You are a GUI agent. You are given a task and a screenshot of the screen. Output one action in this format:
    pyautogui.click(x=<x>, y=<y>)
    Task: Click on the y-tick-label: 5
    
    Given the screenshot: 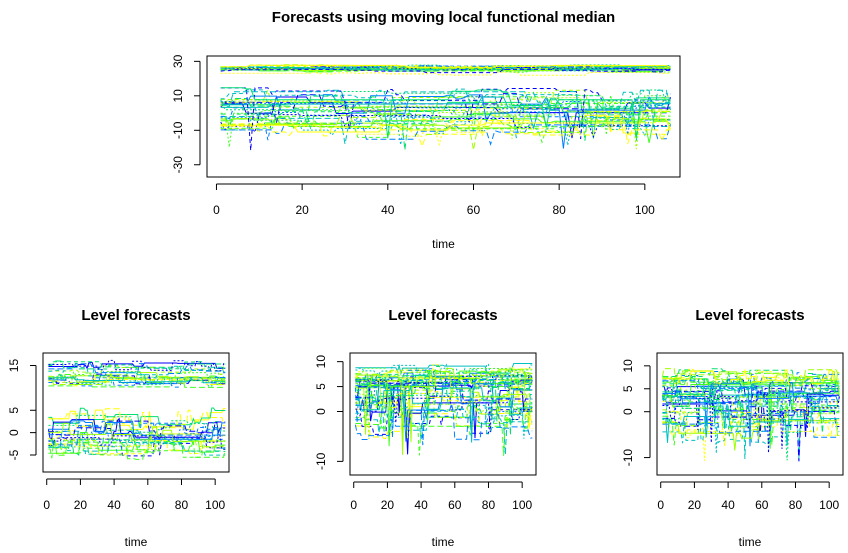 What is the action you would take?
    pyautogui.click(x=628, y=388)
    